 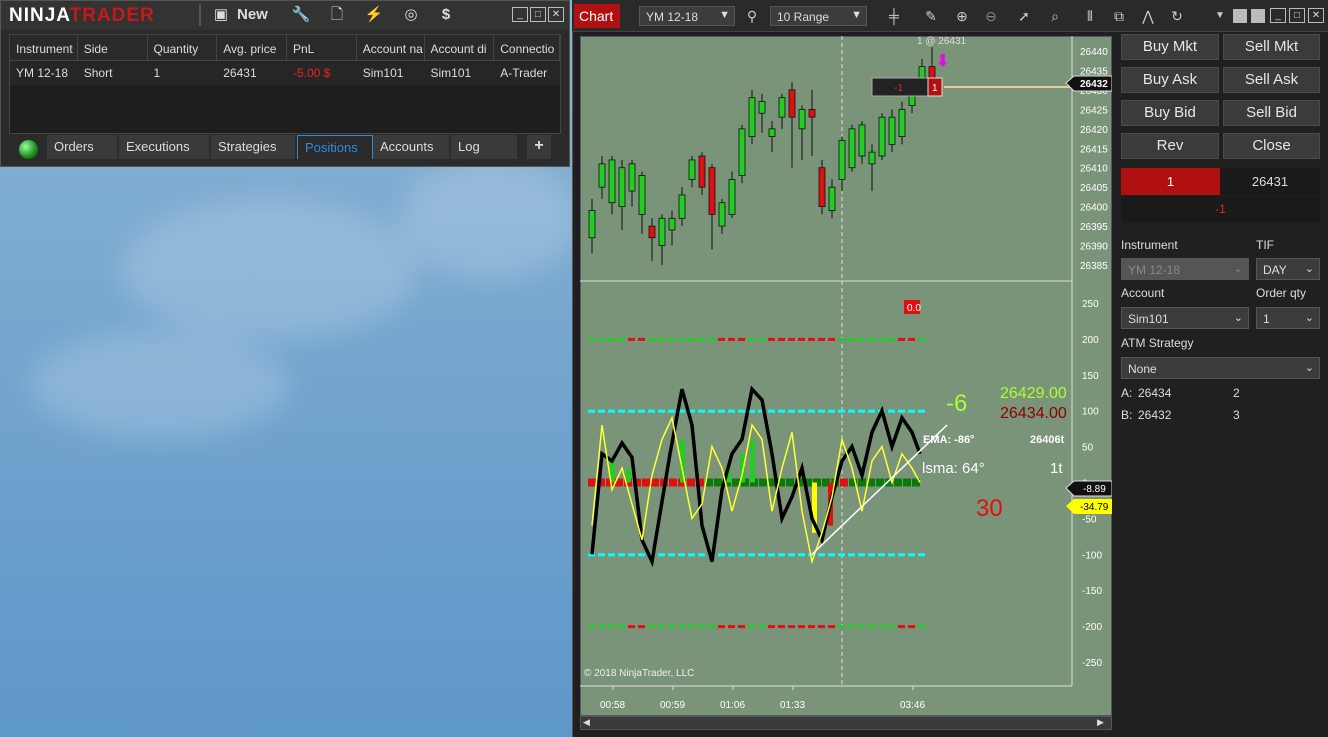 I want to click on tab-positions: Positions, so click(x=335, y=147).